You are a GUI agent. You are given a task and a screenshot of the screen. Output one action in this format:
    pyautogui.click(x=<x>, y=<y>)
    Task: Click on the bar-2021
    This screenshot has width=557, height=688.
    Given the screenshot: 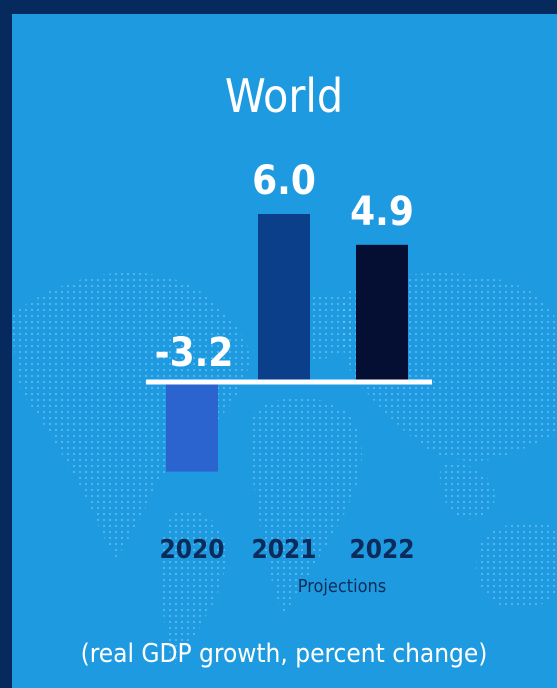 What is the action you would take?
    pyautogui.click(x=284, y=298)
    